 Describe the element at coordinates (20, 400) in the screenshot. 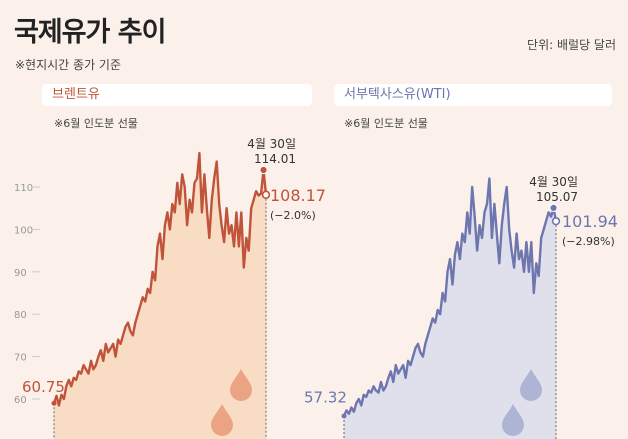

I see `y-tick-label: 60` at that location.